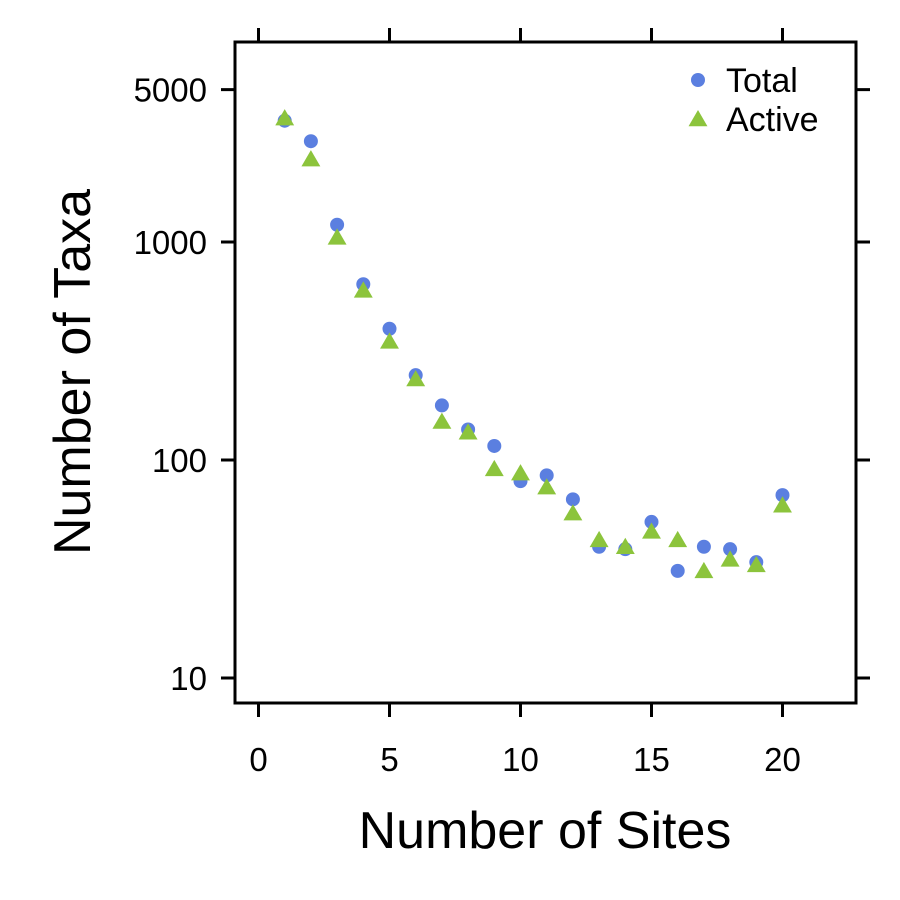 This screenshot has height=900, width=900. Describe the element at coordinates (389, 759) in the screenshot. I see `x-tick-label: 5` at that location.